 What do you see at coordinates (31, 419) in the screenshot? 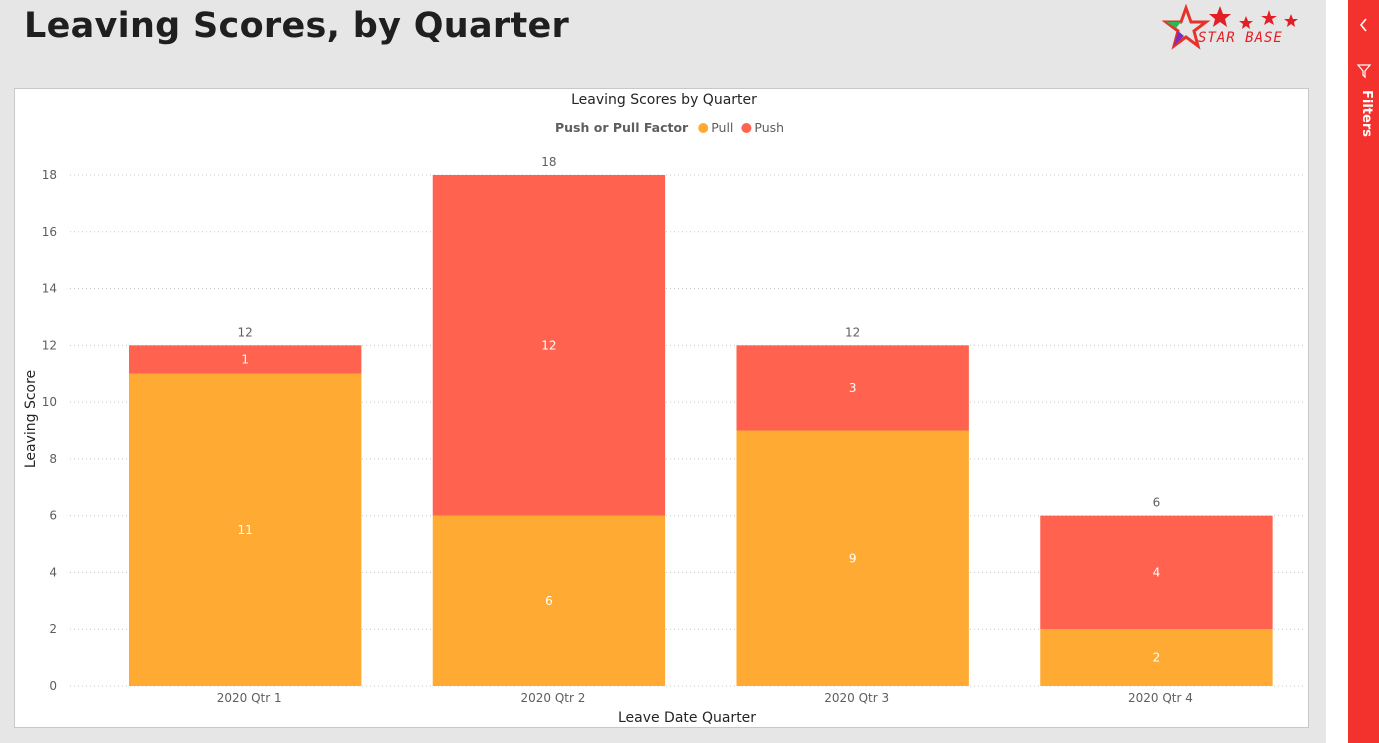
I see `y-axis-title: Leaving Score` at bounding box center [31, 419].